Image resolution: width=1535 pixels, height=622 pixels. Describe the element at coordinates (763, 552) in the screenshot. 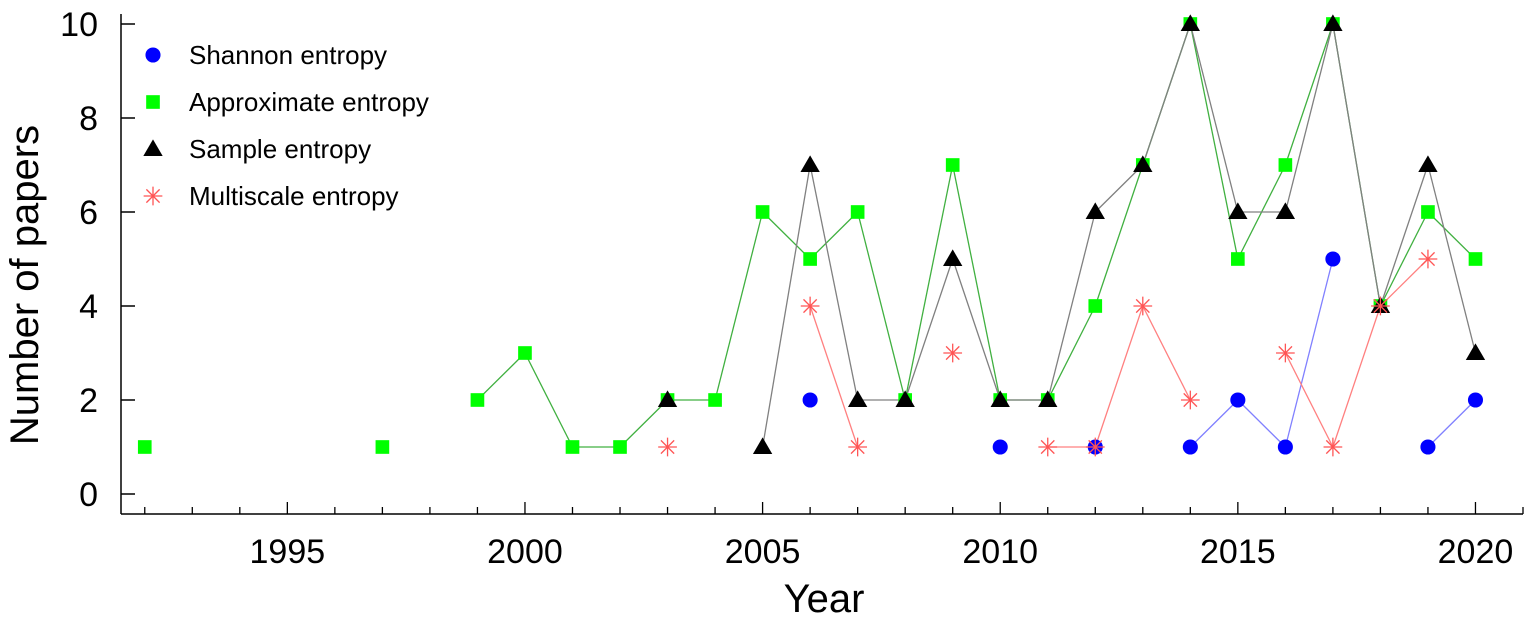

I see `x-tick-label: 2005` at that location.